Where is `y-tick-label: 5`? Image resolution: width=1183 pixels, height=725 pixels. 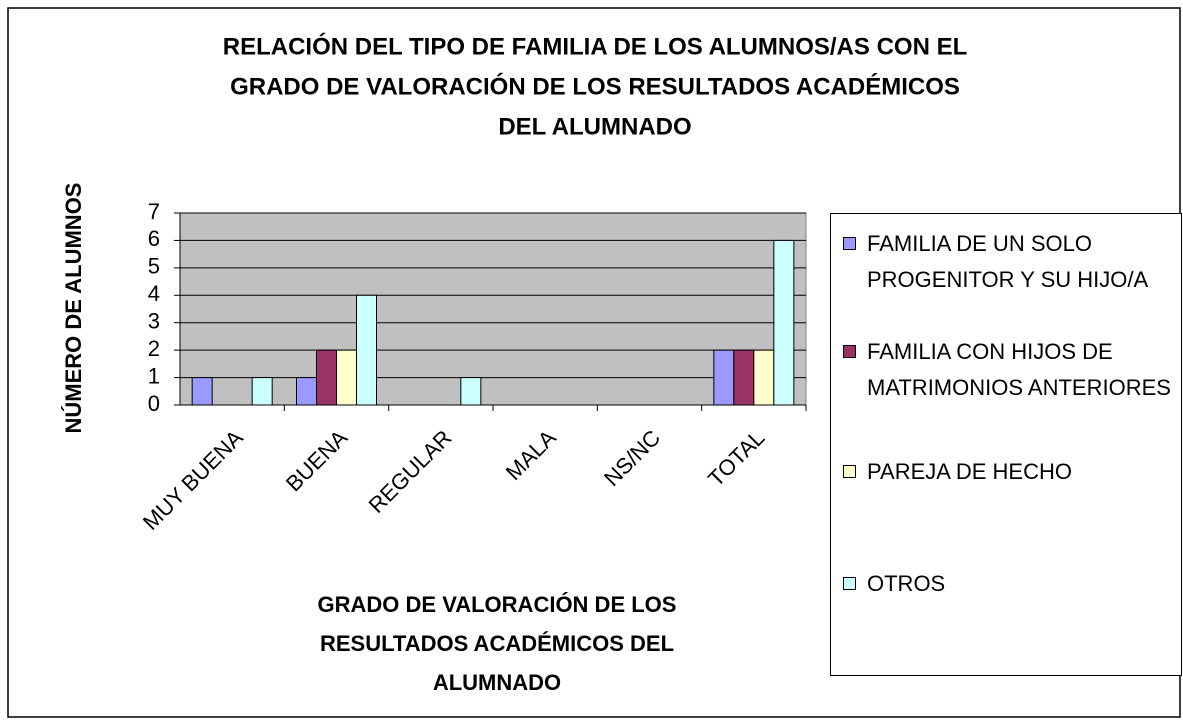 y-tick-label: 5 is located at coordinates (154, 266).